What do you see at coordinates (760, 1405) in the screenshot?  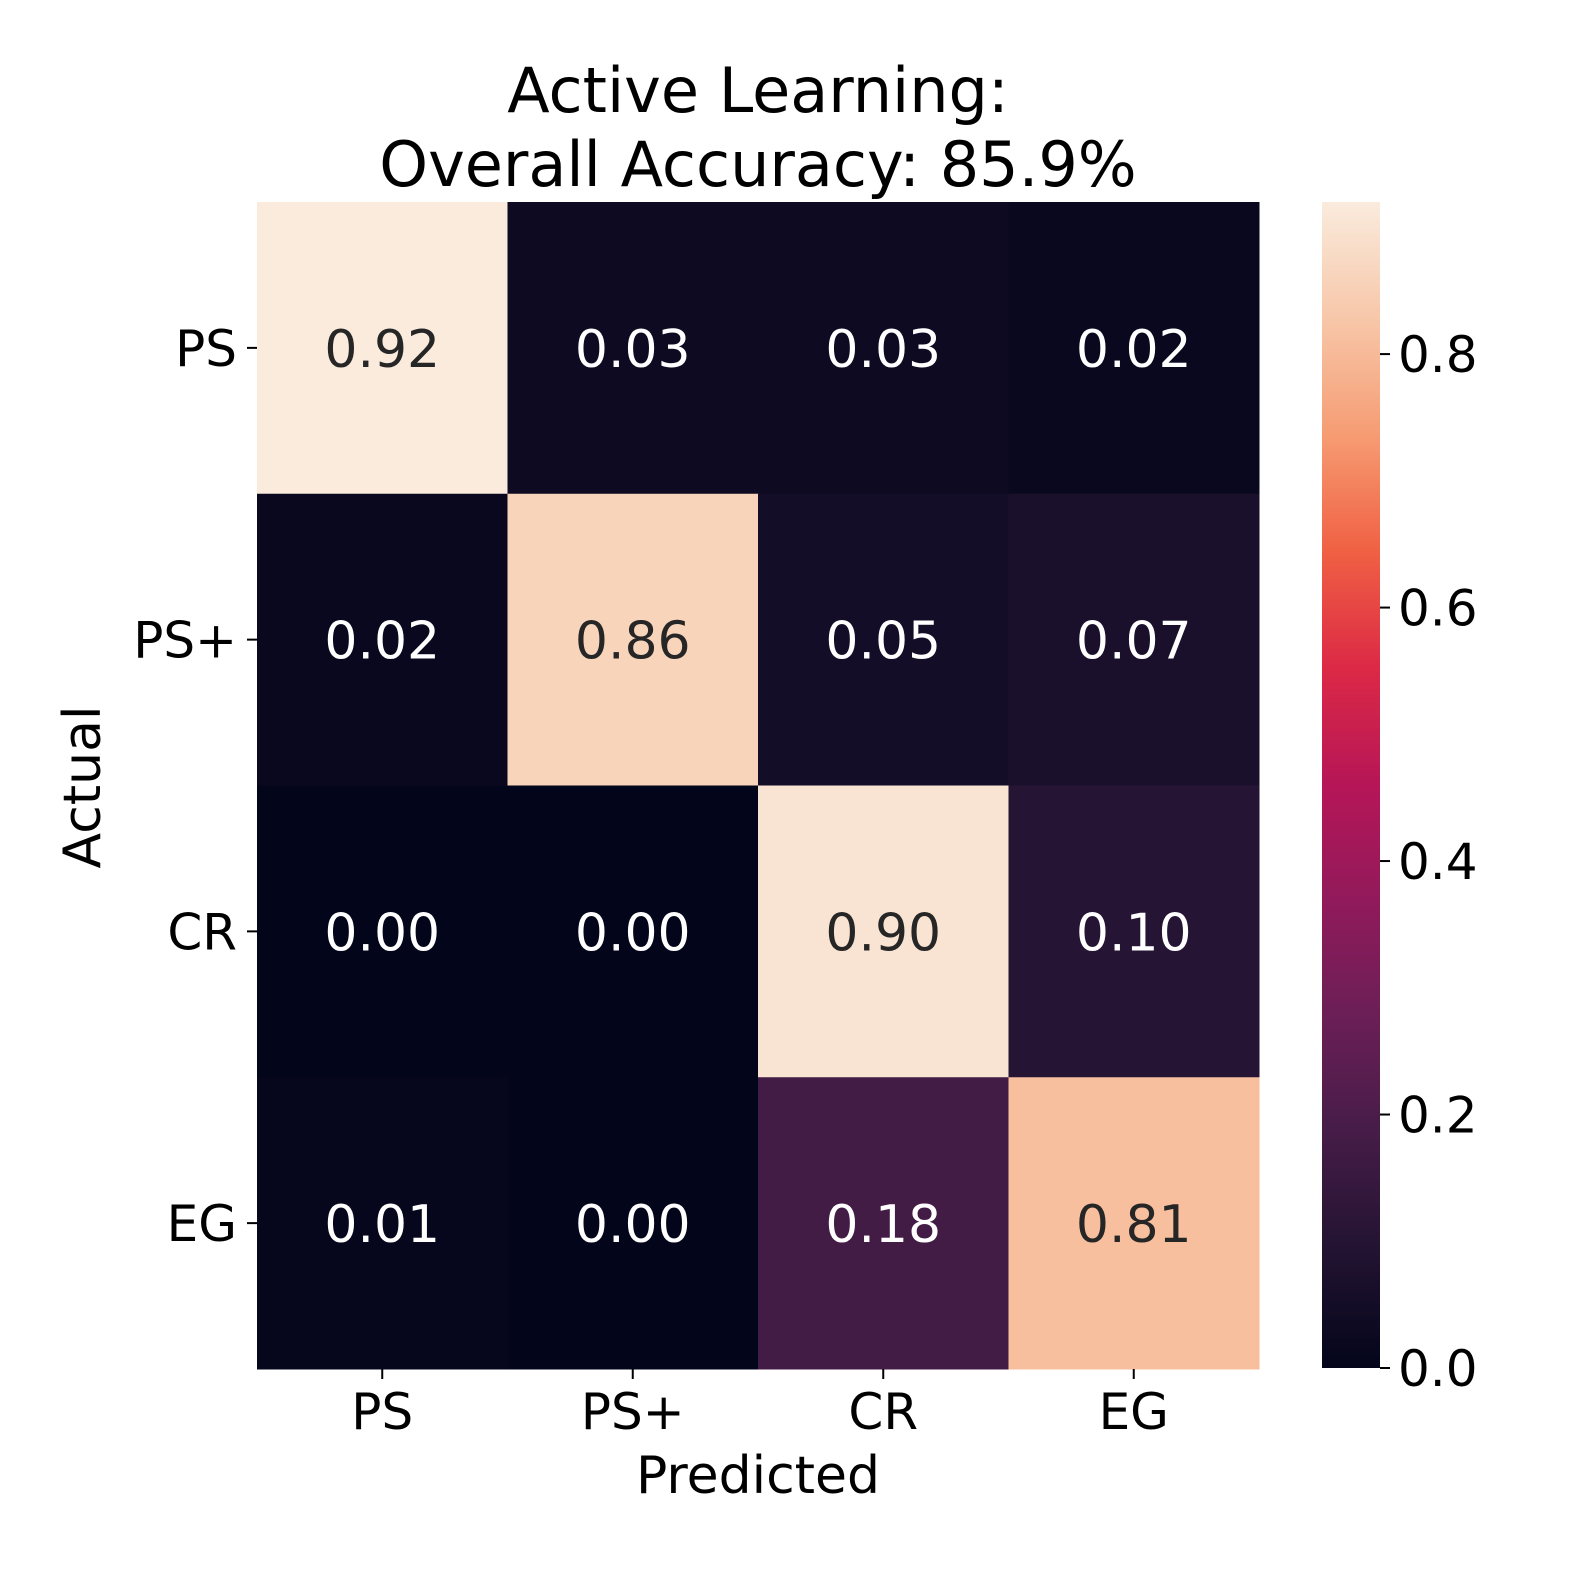 I see `x-axis: PS PS+ CR EG` at bounding box center [760, 1405].